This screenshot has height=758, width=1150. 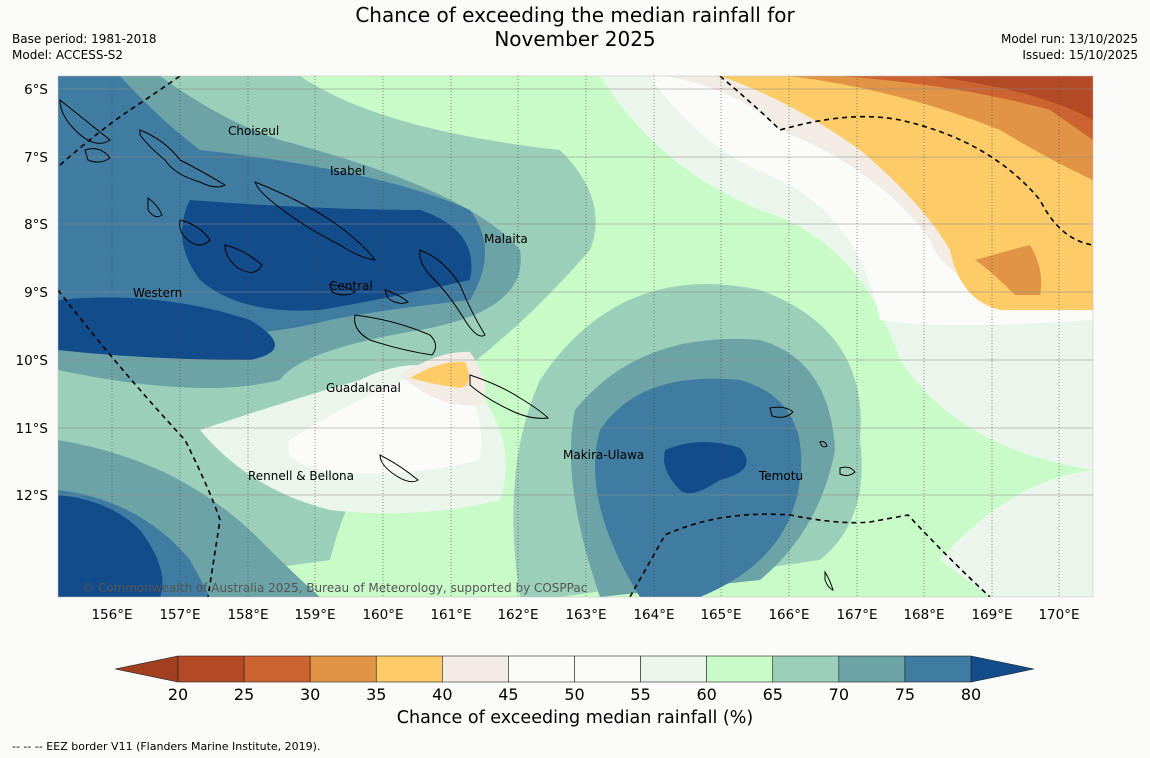 I want to click on region-label-makira-ulawa: Makira-Ulawa, so click(x=603, y=455).